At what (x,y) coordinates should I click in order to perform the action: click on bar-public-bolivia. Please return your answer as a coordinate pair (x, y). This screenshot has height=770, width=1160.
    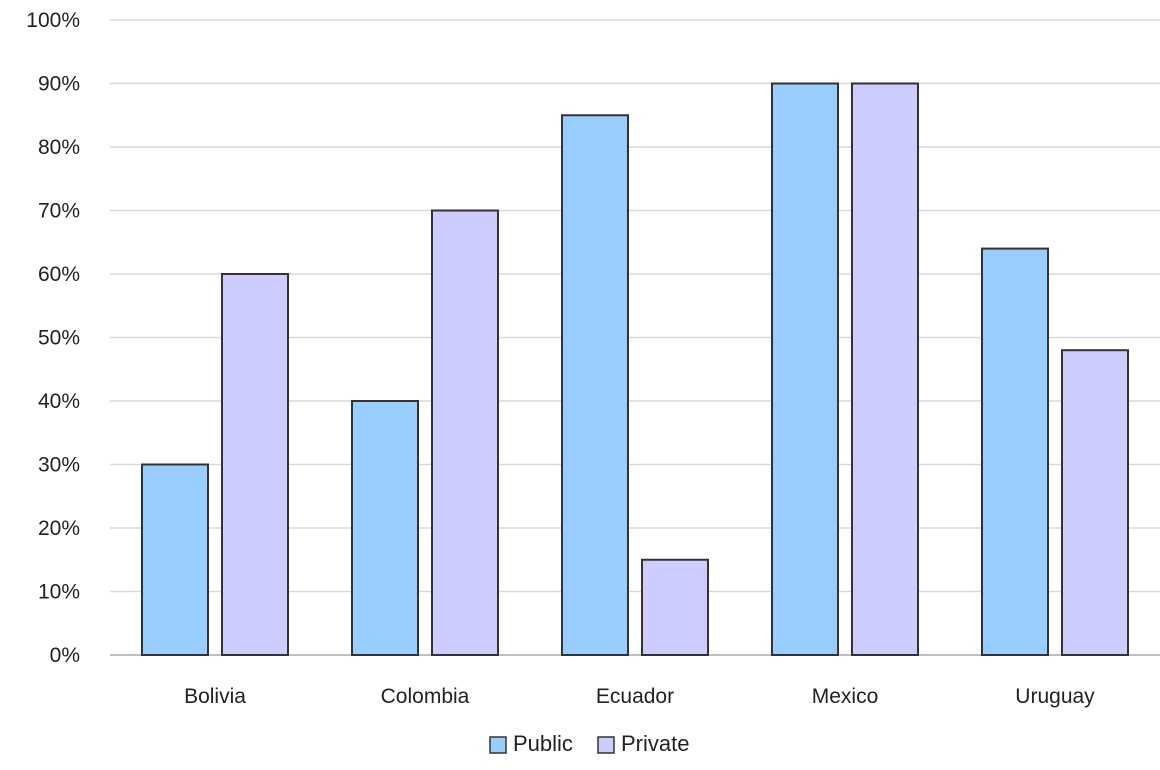
    Looking at the image, I should click on (175, 559).